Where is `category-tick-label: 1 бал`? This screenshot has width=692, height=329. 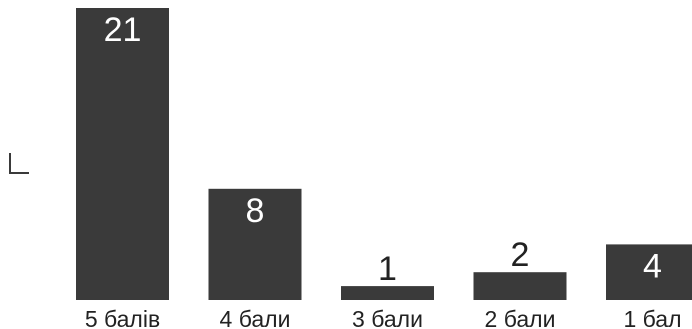
category-tick-label: 1 бал is located at coordinates (652, 317).